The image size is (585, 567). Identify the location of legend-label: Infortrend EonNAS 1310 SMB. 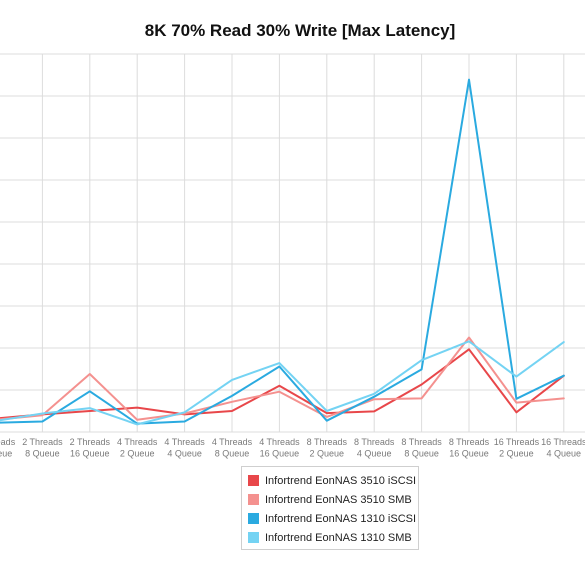
(338, 537).